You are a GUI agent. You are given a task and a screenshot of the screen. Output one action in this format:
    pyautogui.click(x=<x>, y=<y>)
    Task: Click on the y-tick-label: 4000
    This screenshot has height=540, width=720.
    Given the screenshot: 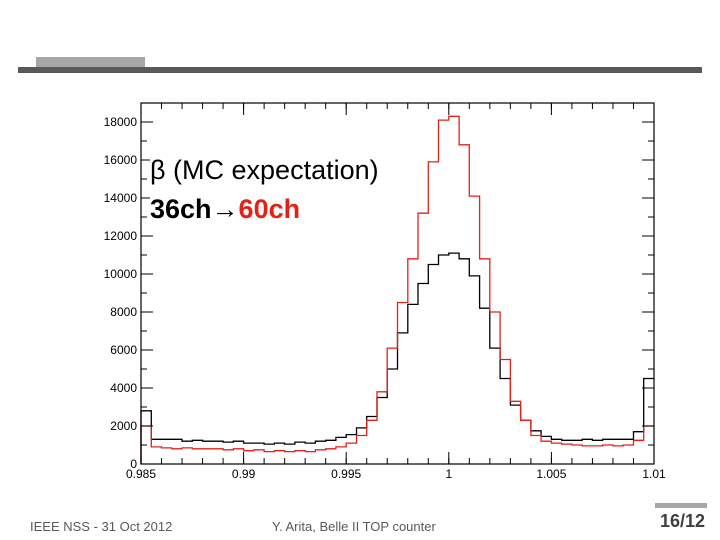 What is the action you would take?
    pyautogui.click(x=123, y=388)
    